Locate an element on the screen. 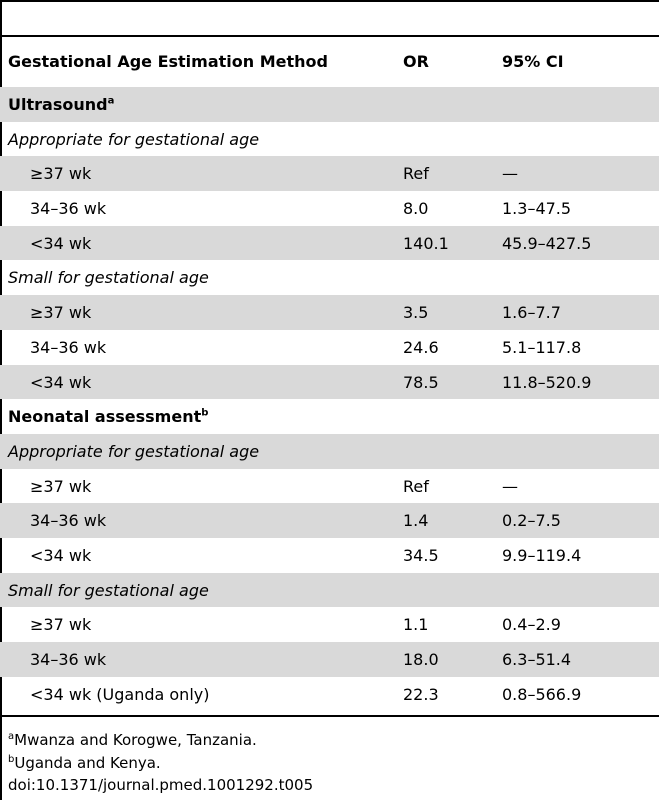  table-row: ≥37 wk 1.1 0.4–2.9 is located at coordinates (329, 624).